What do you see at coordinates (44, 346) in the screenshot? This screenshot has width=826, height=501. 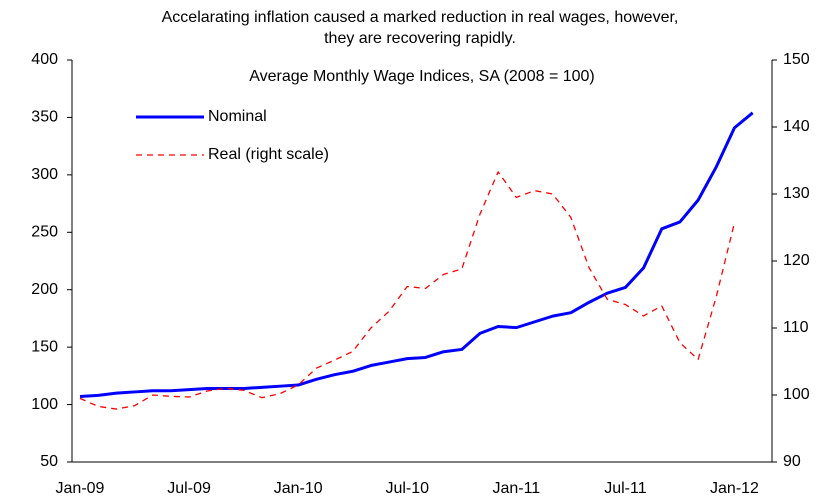 I see `y-tick-label: 150` at bounding box center [44, 346].